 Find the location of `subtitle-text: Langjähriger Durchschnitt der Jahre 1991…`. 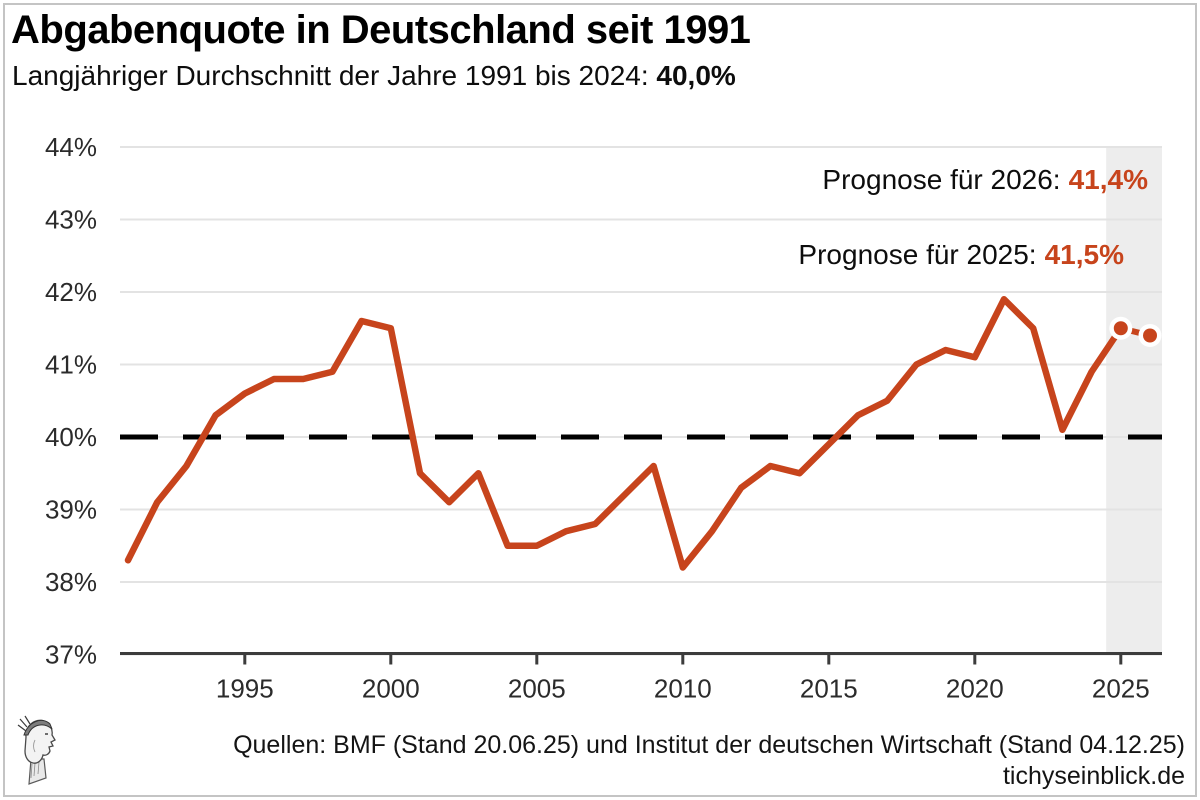

subtitle-text: Langjähriger Durchschnitt der Jahre 1991… is located at coordinates (334, 75).